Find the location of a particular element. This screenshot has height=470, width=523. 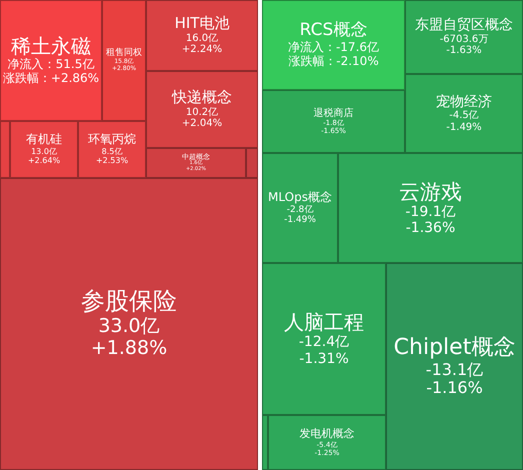

data-label: 8.5亿 is located at coordinates (112, 151).